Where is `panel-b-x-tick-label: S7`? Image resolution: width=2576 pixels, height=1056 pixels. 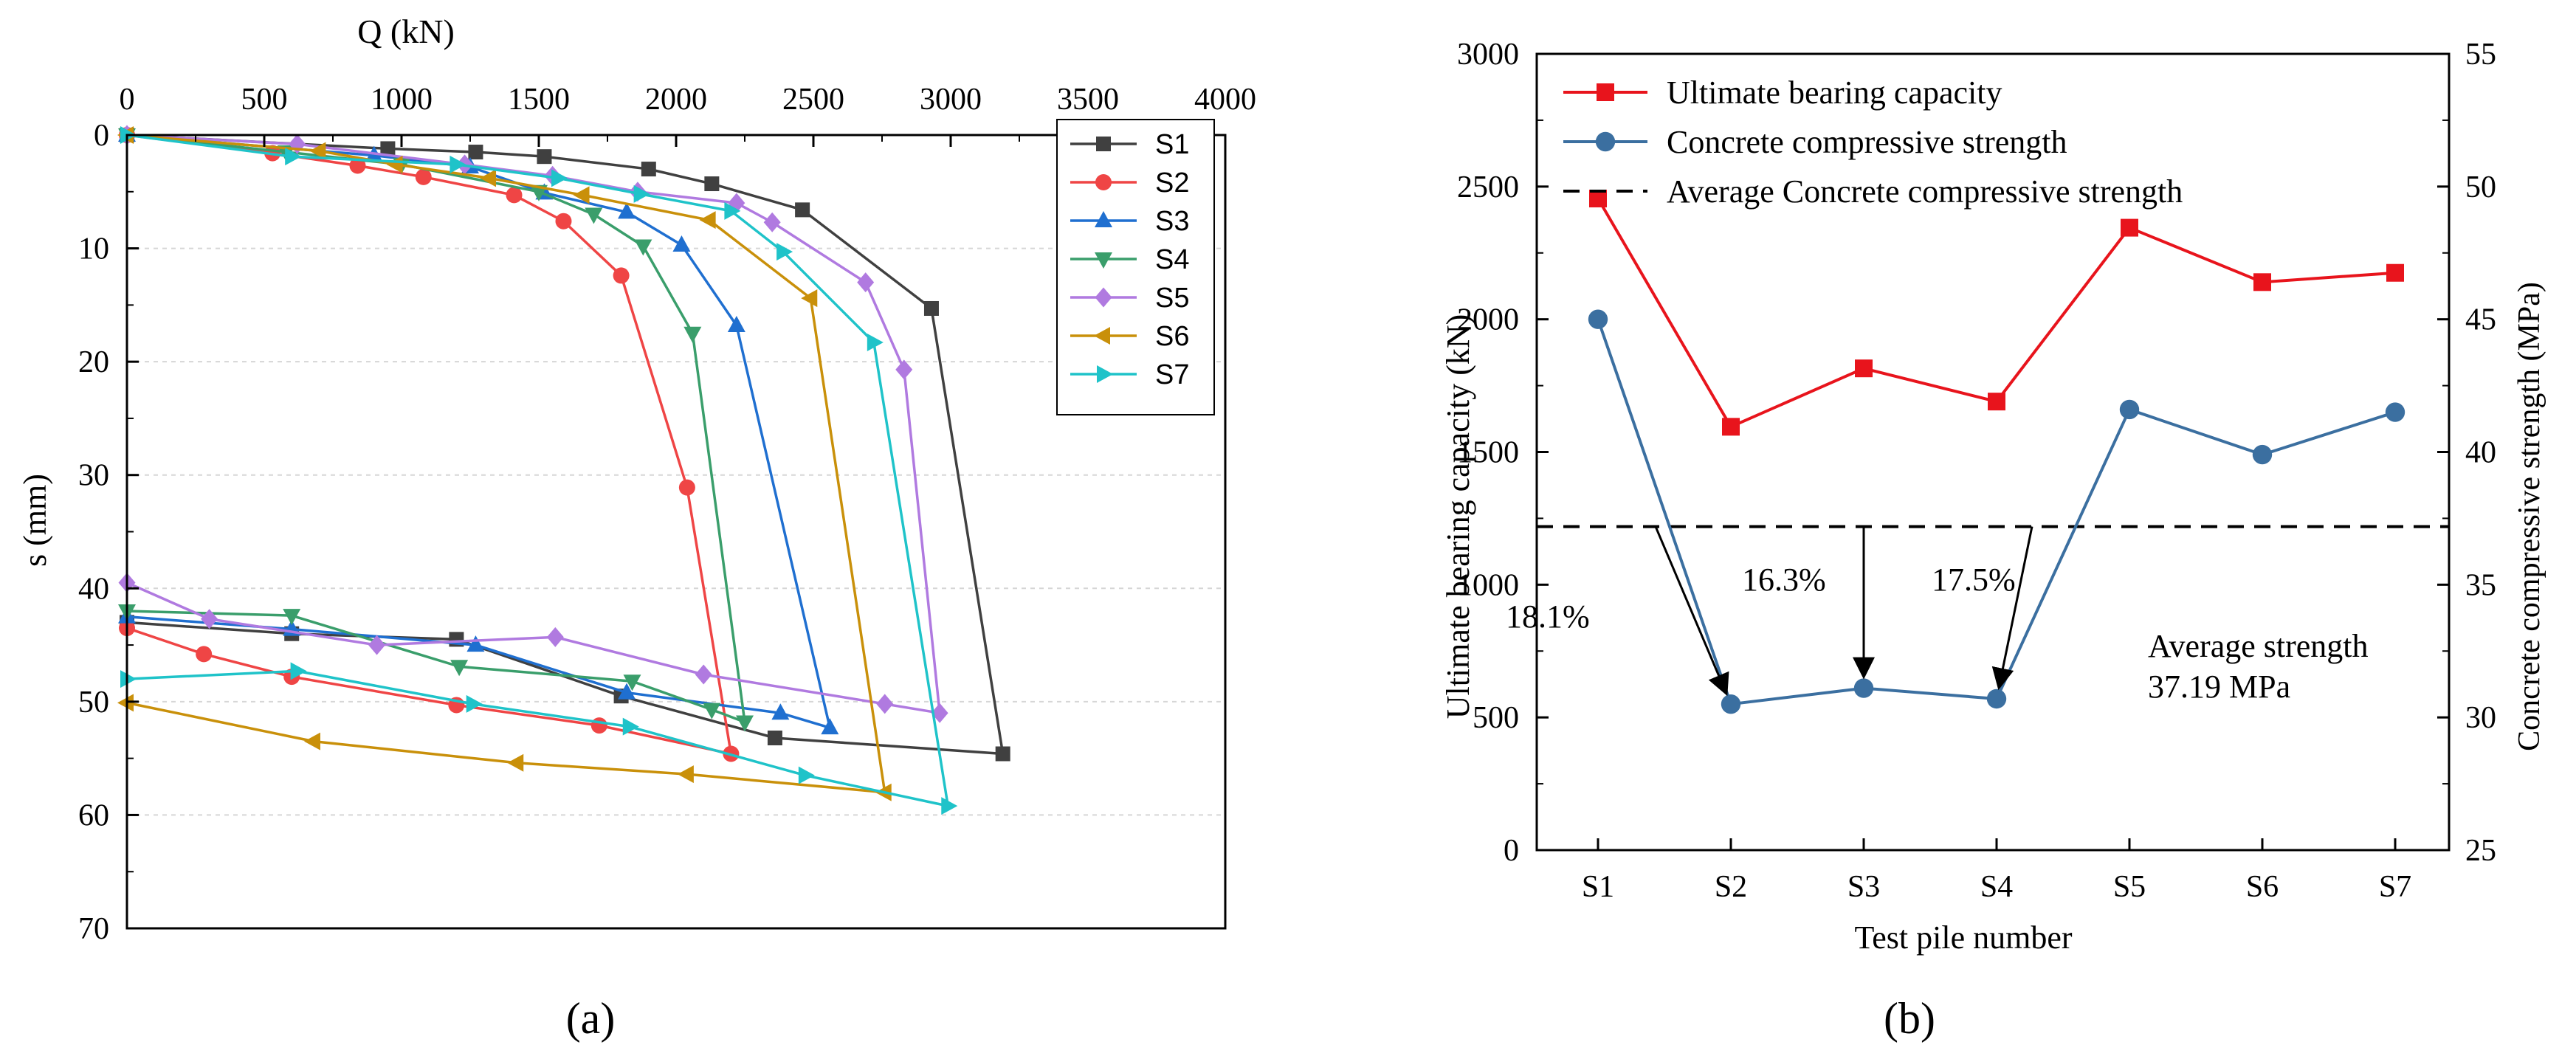 panel-b-x-tick-label: S7 is located at coordinates (2395, 887).